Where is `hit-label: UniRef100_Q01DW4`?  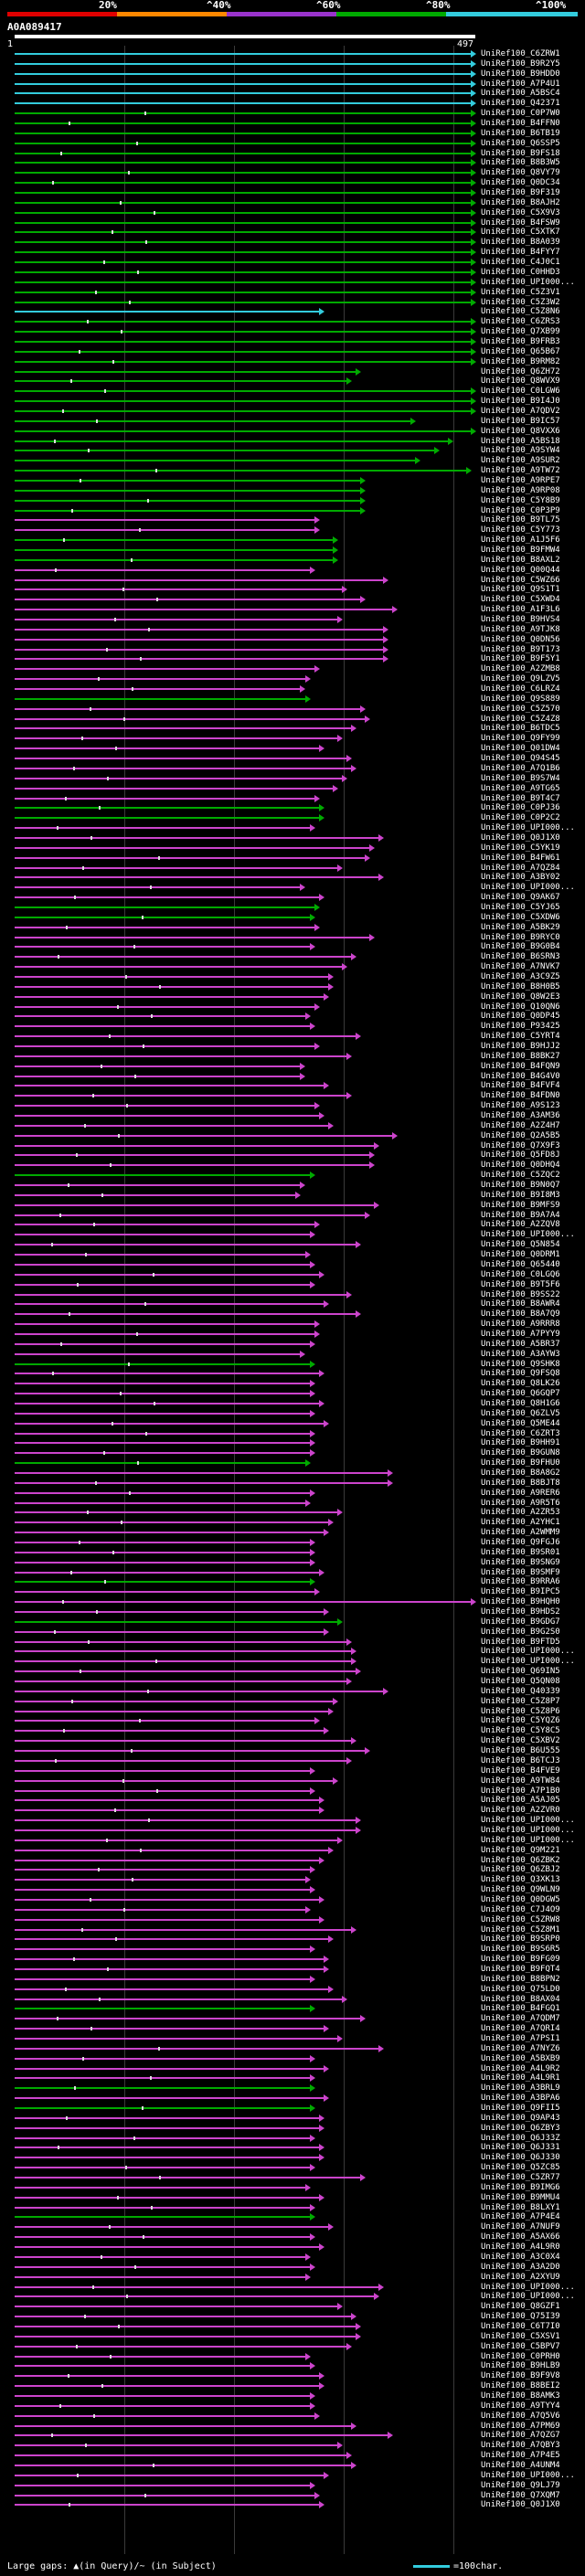
hit-label: UniRef100_Q01DW4 is located at coordinates (520, 748).